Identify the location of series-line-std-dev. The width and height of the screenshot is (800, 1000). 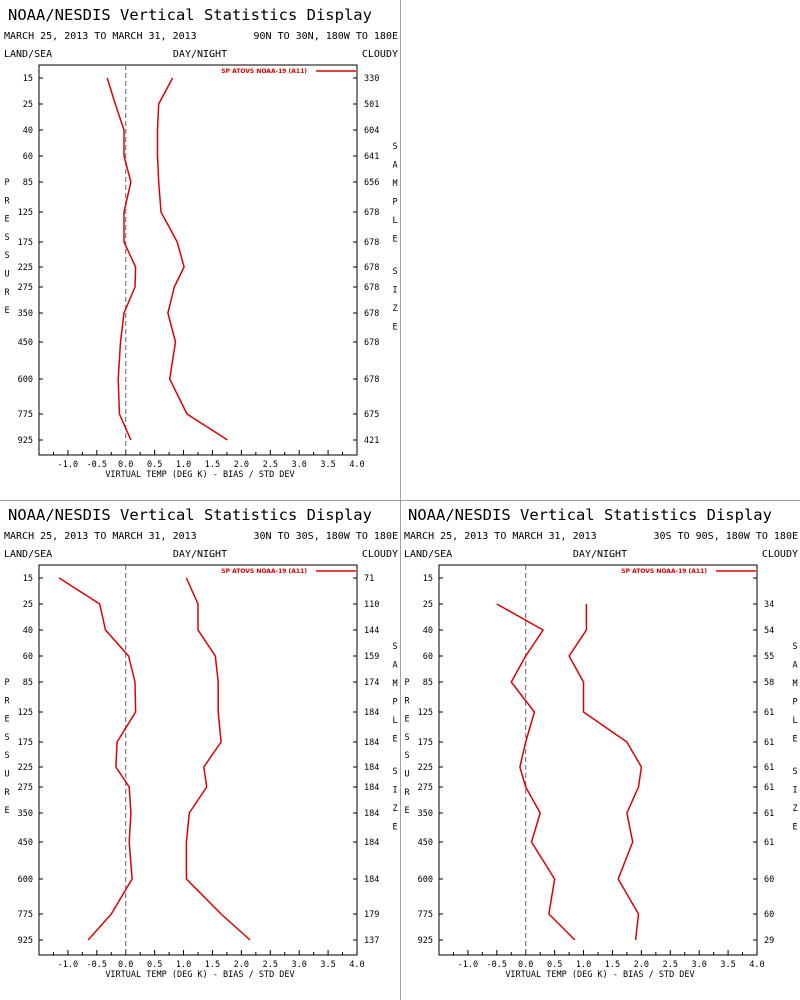
(605, 772).